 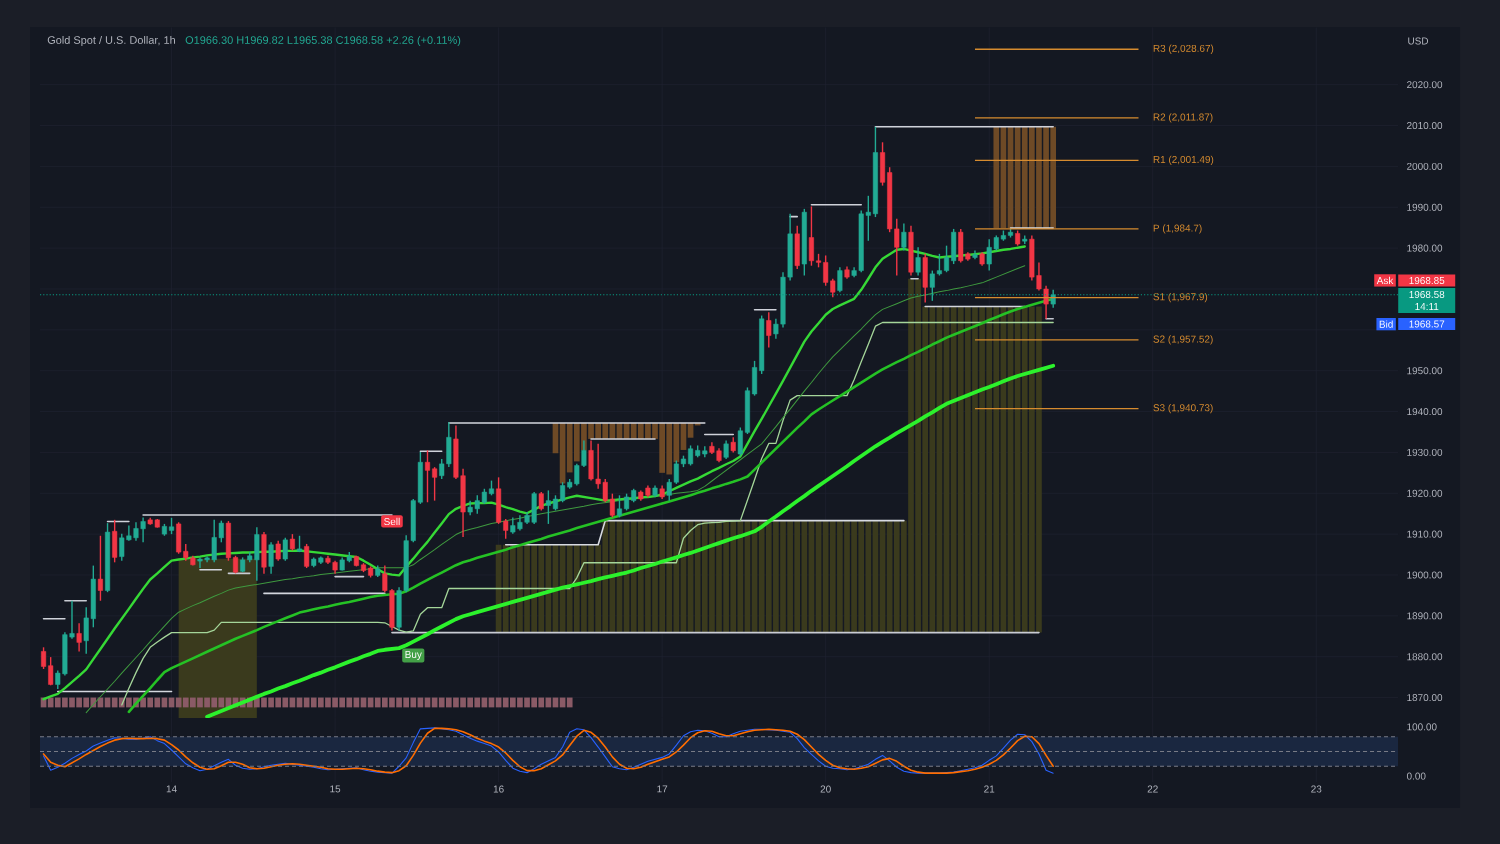 I want to click on y-tick-label: 1940.00, so click(x=1425, y=412).